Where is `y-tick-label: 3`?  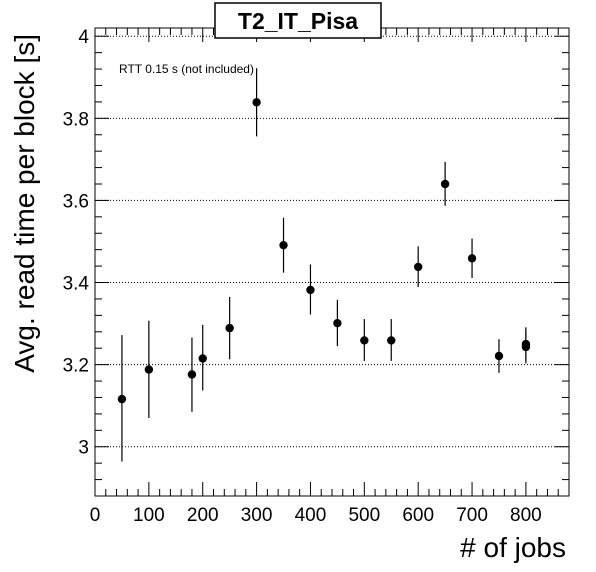 y-tick-label: 3 is located at coordinates (83, 448).